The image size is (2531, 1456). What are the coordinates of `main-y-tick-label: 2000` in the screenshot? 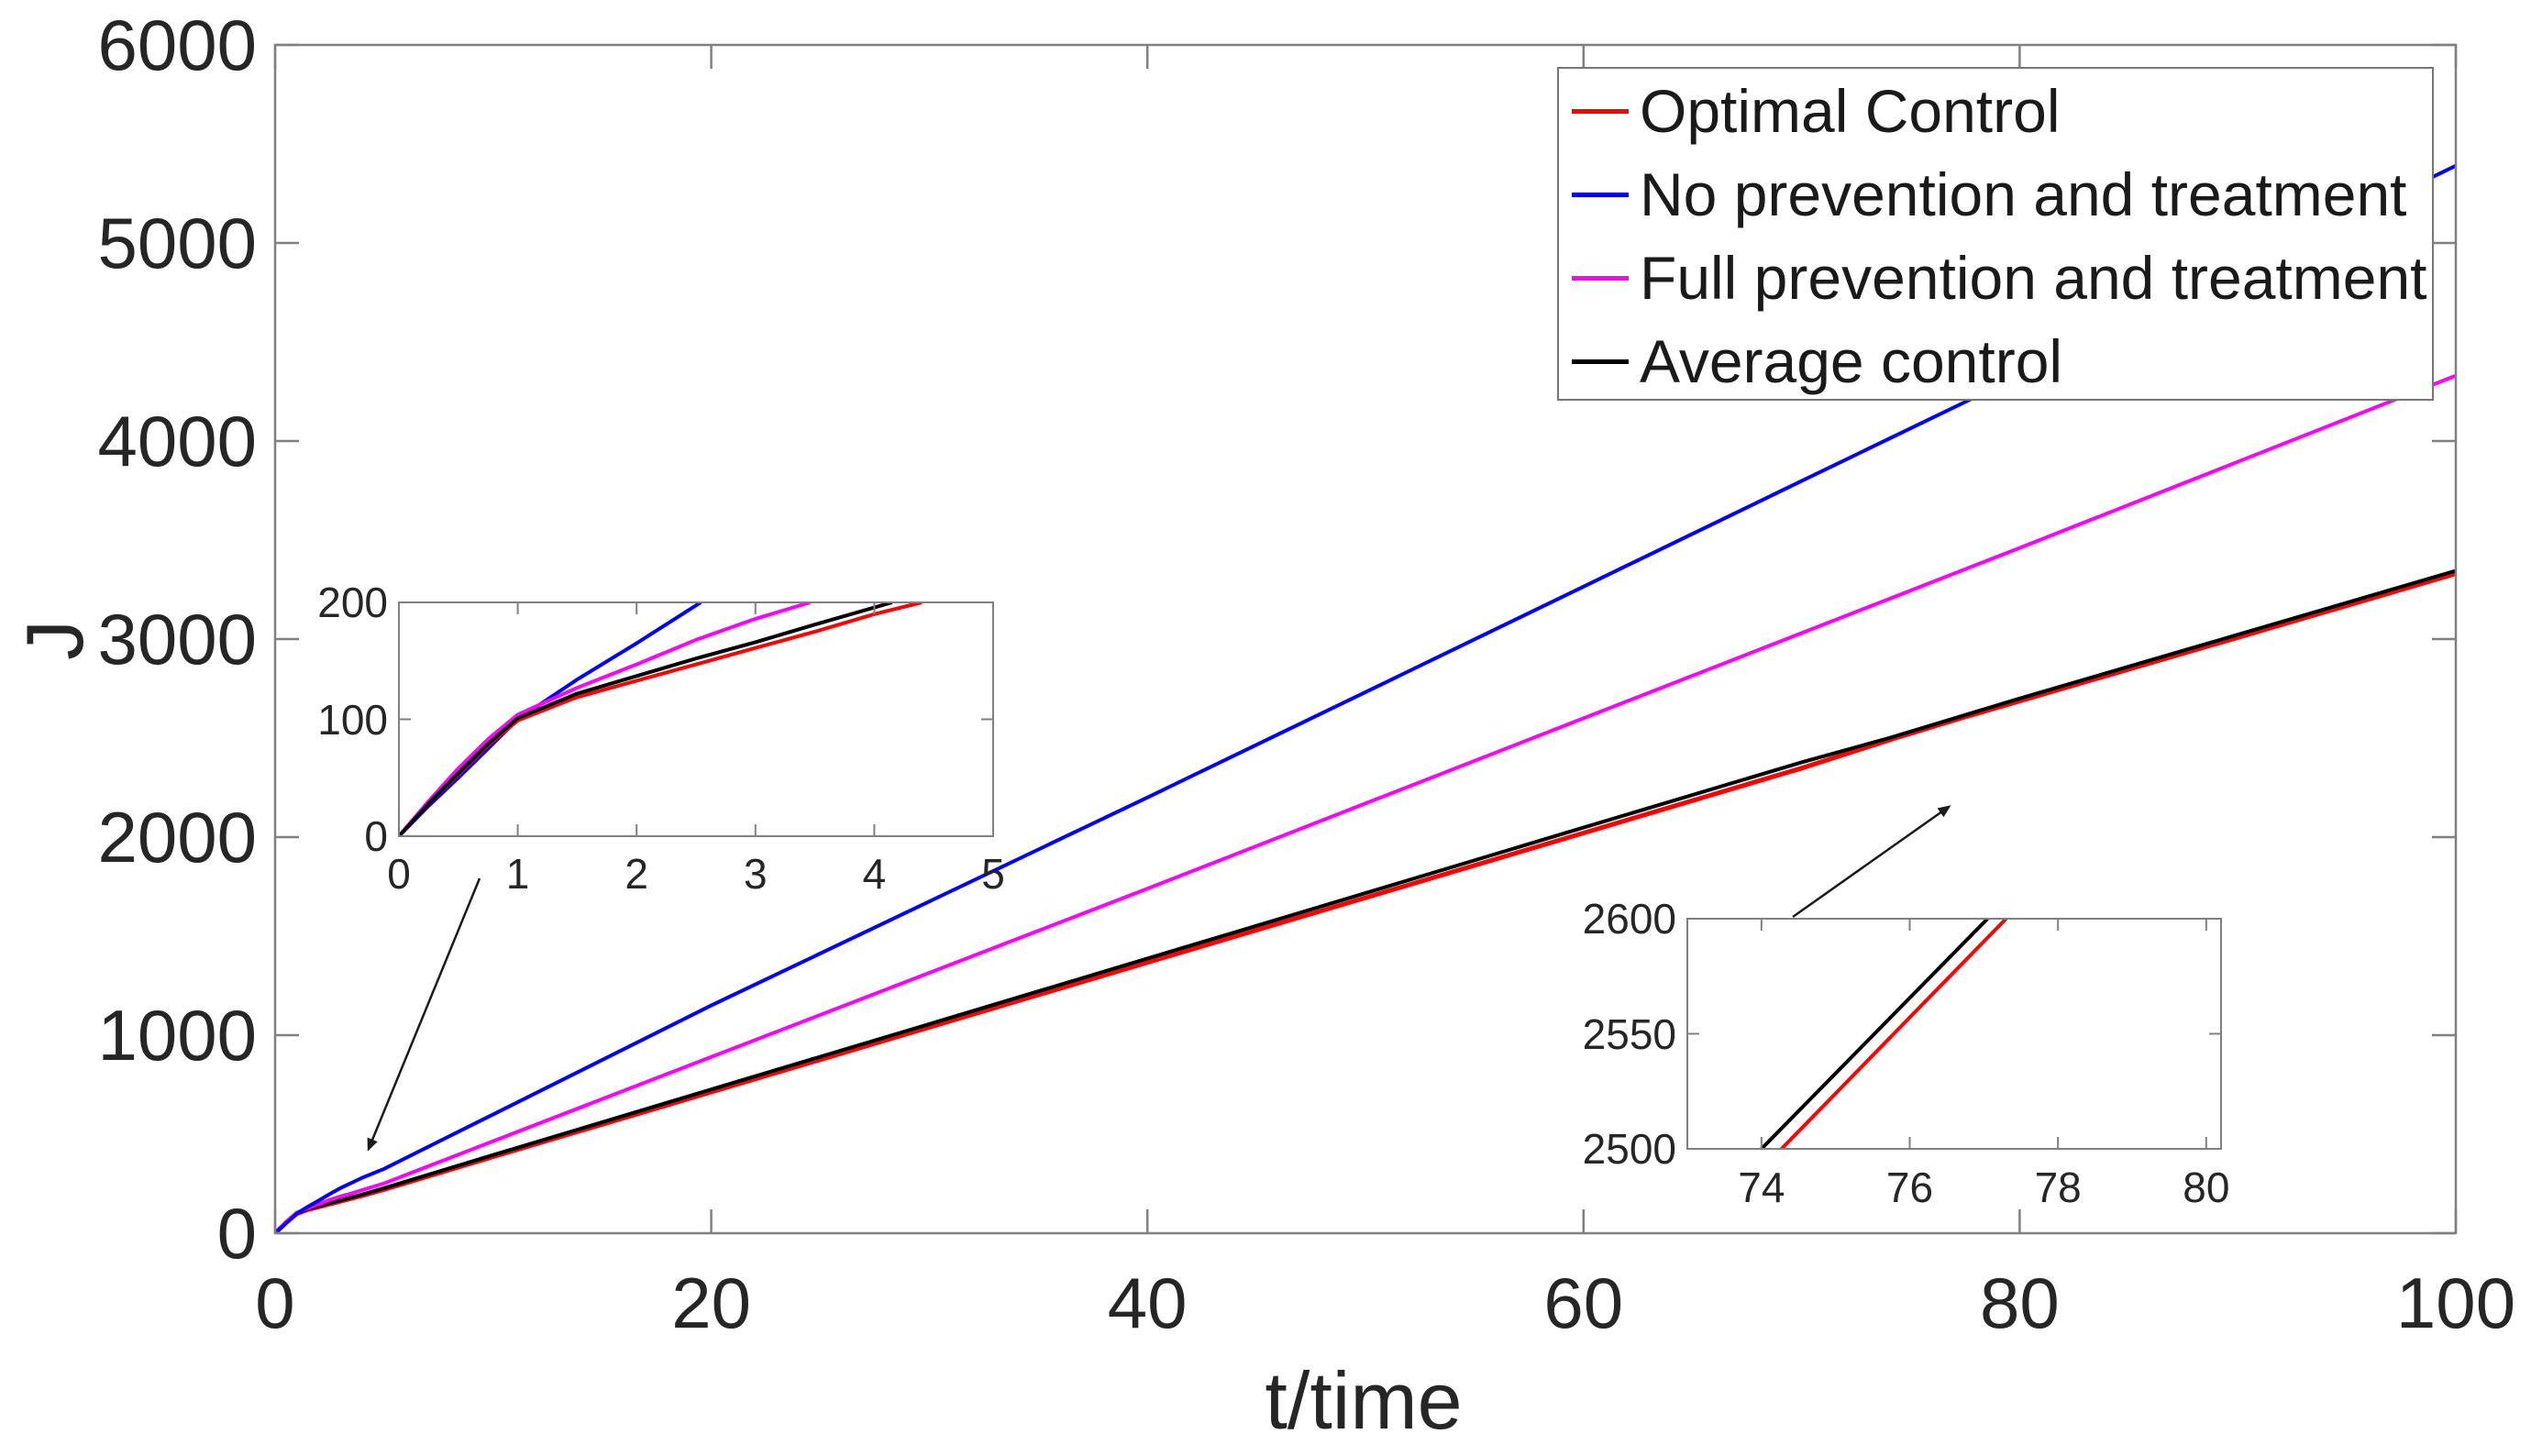 It's located at (177, 837).